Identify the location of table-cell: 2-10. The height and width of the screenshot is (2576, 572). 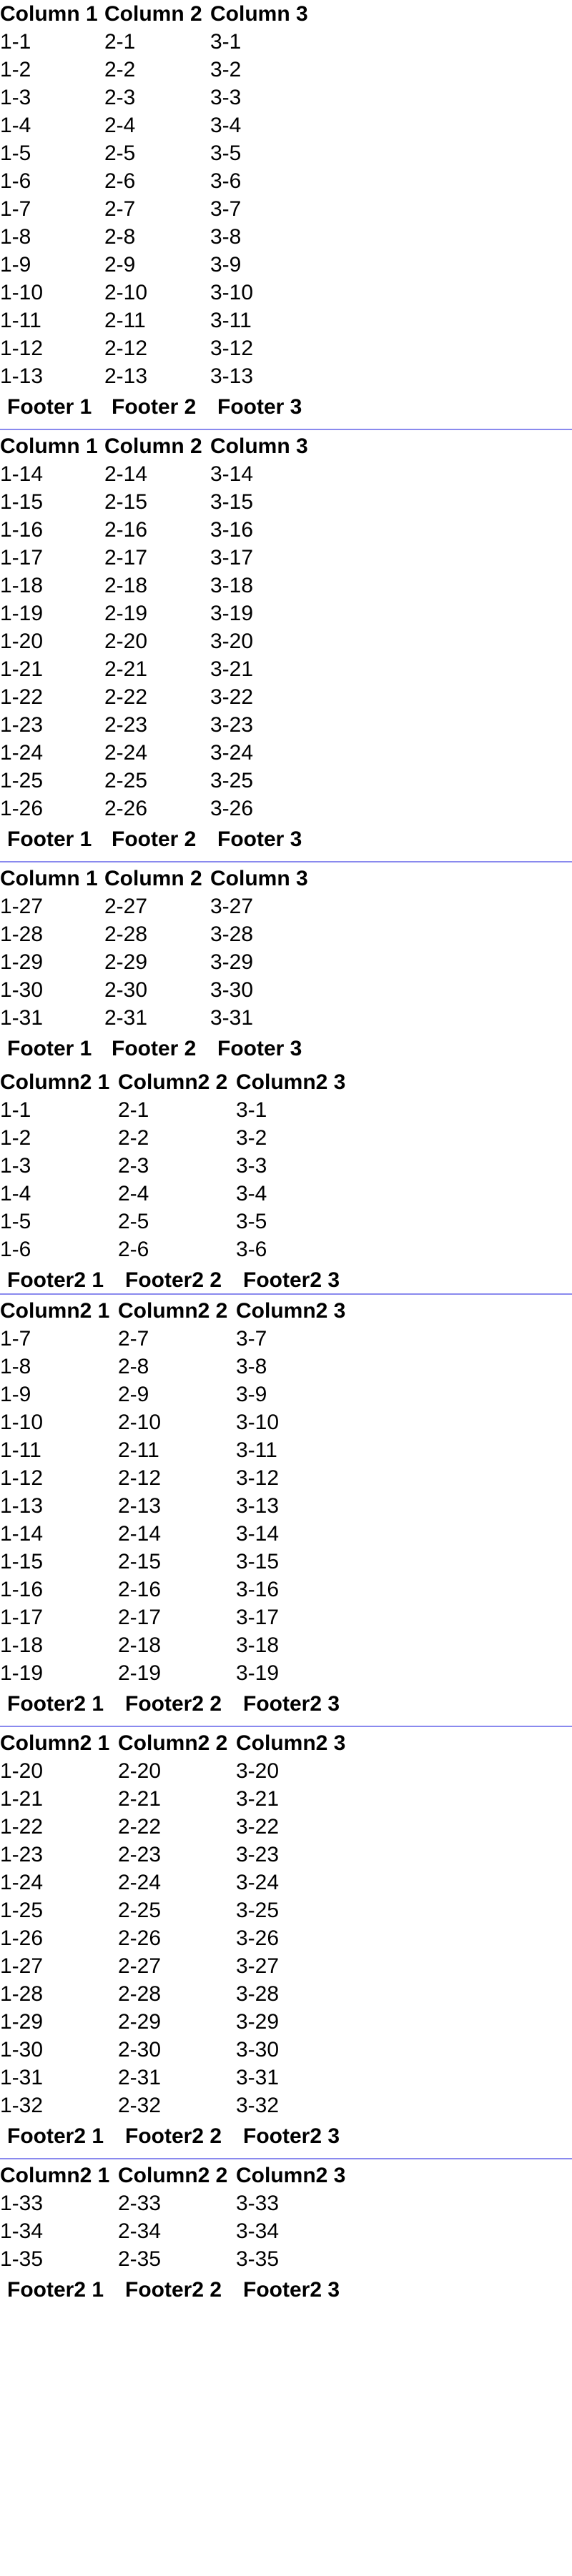
(126, 292).